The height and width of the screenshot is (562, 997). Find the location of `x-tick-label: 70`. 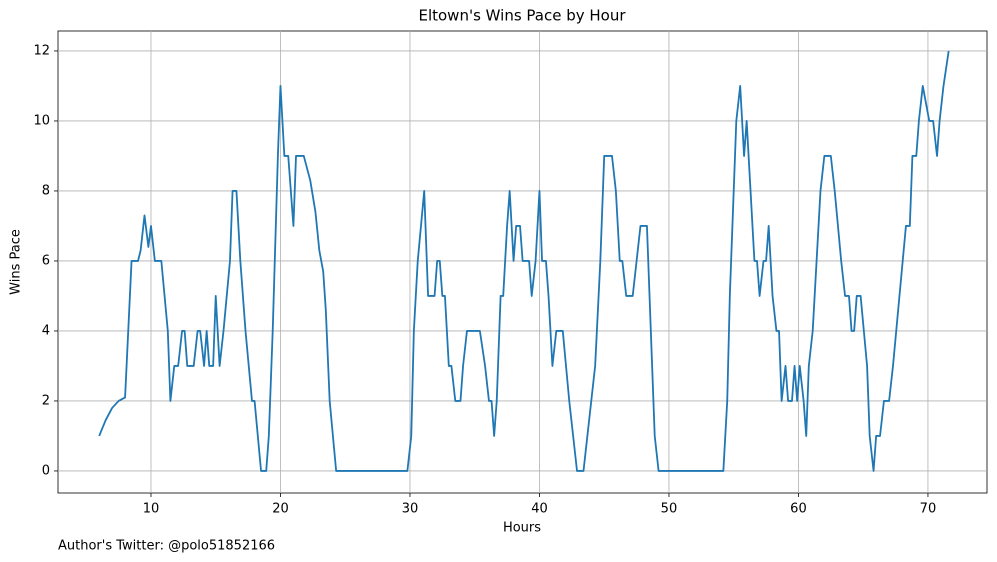

x-tick-label: 70 is located at coordinates (928, 509).